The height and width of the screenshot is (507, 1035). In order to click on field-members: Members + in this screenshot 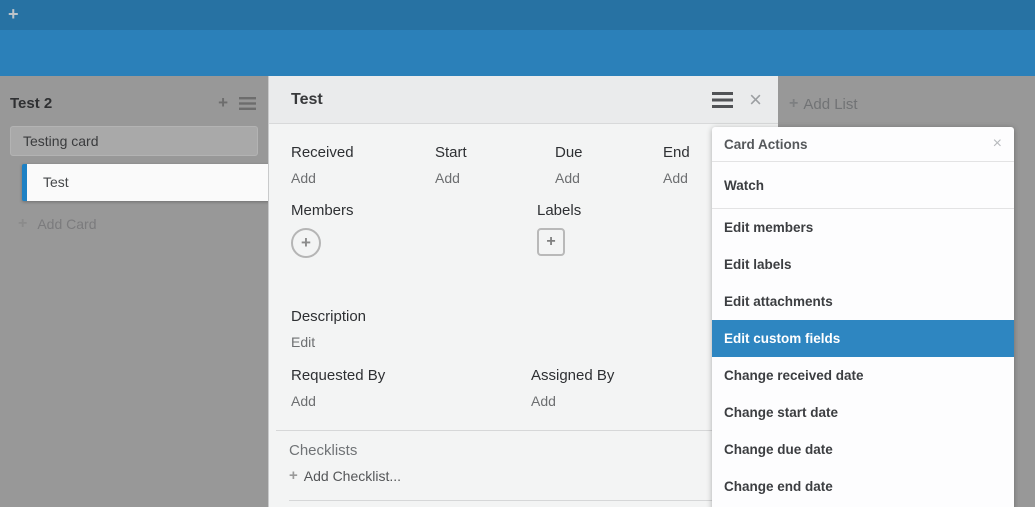, I will do `click(414, 230)`.